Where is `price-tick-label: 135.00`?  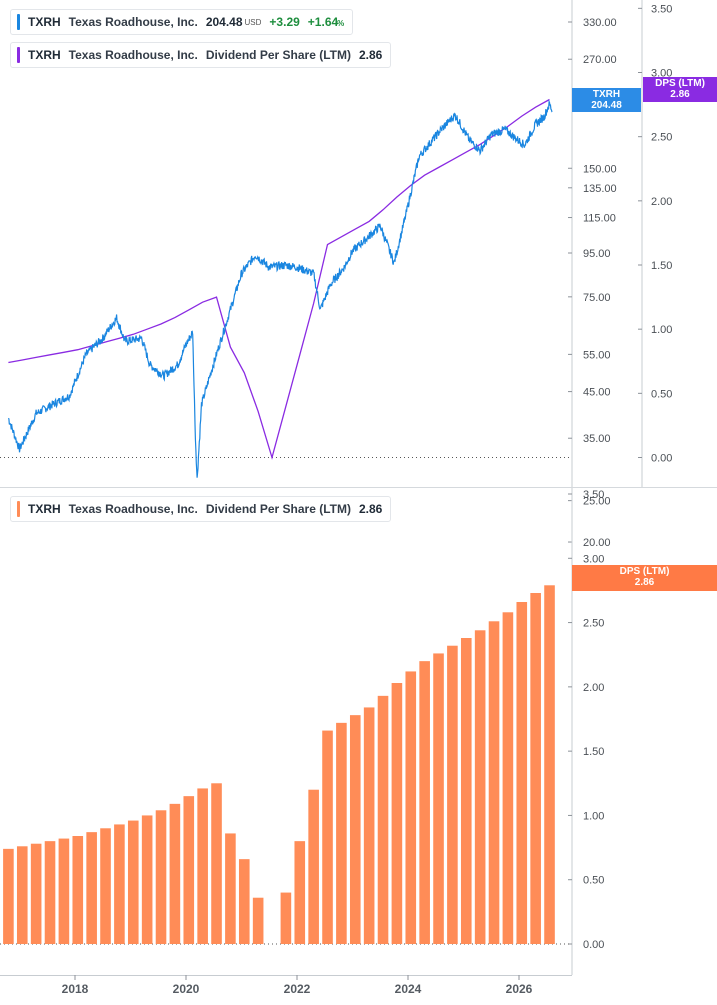 price-tick-label: 135.00 is located at coordinates (600, 189).